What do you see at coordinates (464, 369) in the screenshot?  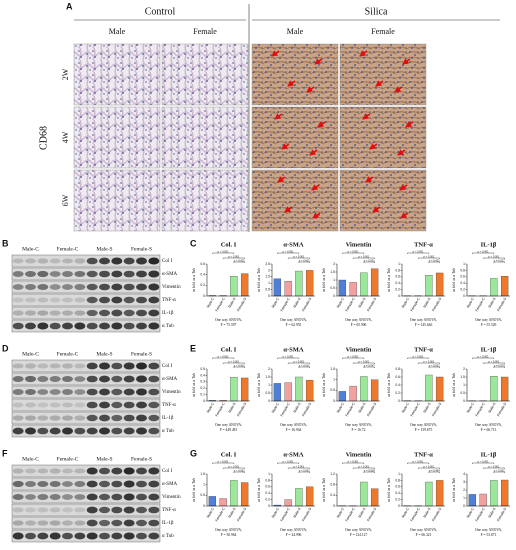 I see `y-tick-label: 2` at bounding box center [464, 369].